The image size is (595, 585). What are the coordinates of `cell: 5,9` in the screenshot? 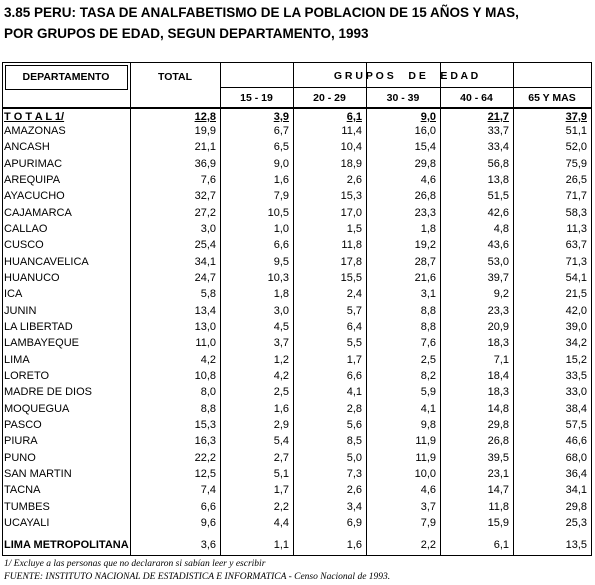 It's located at (428, 392).